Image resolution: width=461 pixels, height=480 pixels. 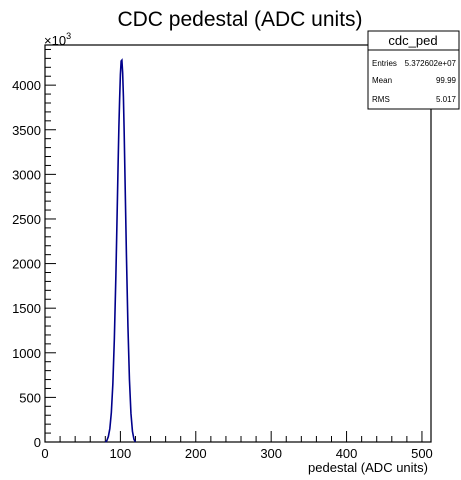 I want to click on y-tick-label: 1500, so click(x=26, y=308).